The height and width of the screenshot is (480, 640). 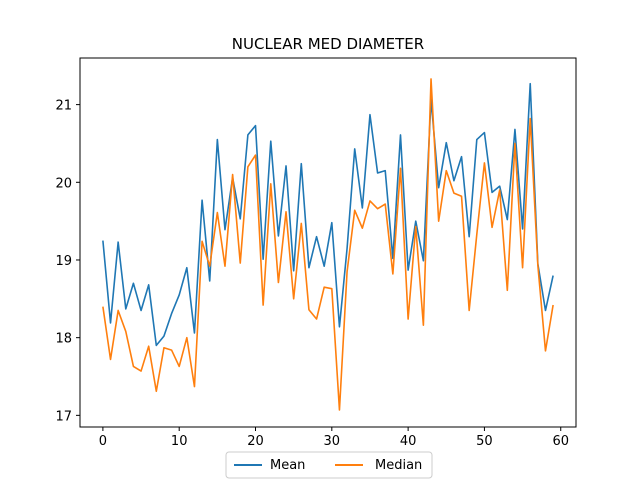 I want to click on x-axis: 0 10 20 30 40 50 60, so click(x=334, y=438).